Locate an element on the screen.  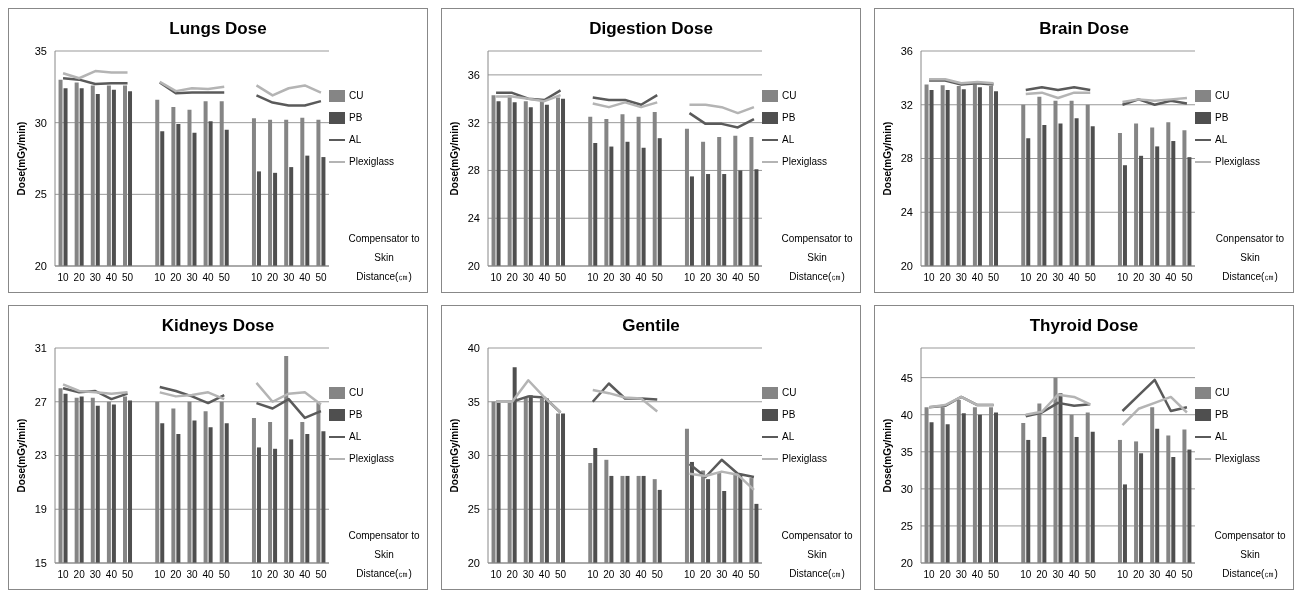
chart-title: Digestion Dose is located at coordinates (651, 29).